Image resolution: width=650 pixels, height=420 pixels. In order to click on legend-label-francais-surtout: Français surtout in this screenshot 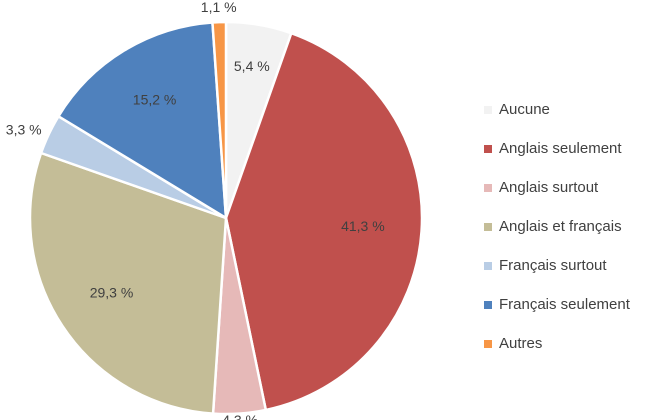, I will do `click(553, 265)`.